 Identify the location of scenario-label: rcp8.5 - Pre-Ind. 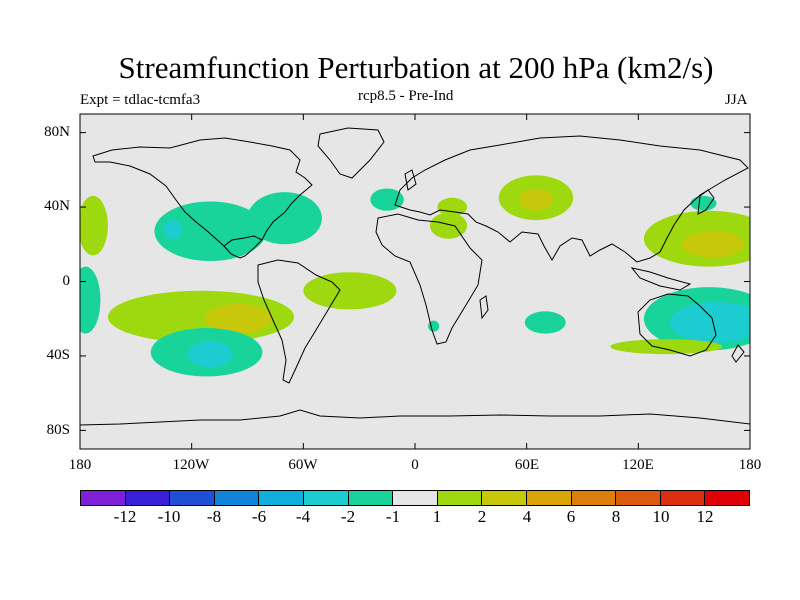
(406, 96).